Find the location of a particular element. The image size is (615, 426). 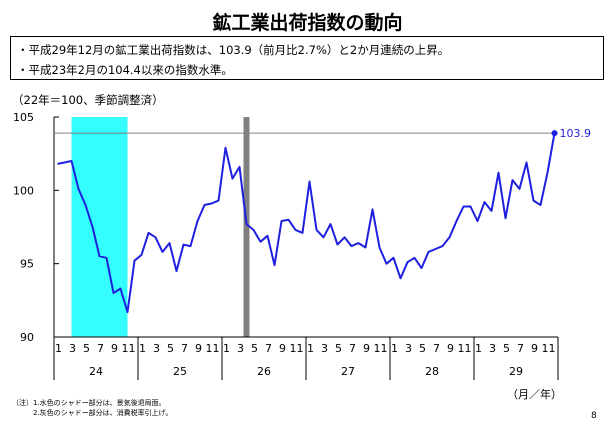

x-year-label: 29 is located at coordinates (516, 371).